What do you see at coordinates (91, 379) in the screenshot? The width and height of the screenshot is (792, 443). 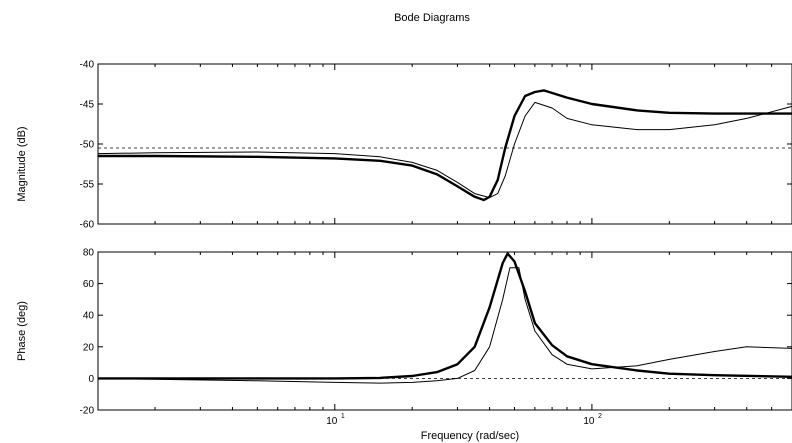 I see `phase-ytick-label-1: 0` at bounding box center [91, 379].